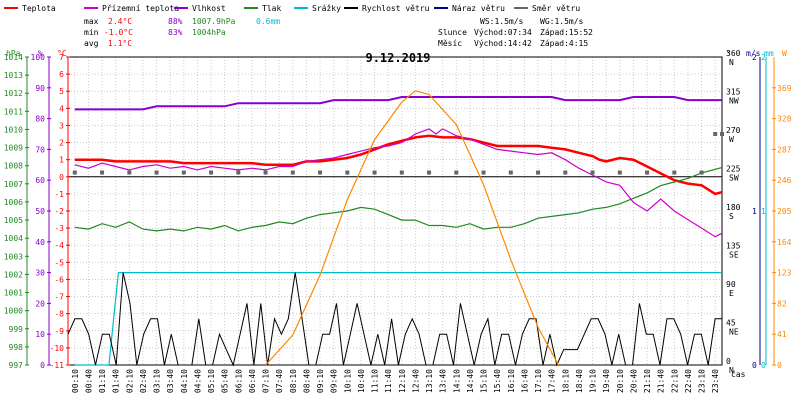  I want to click on wind-dir-tick-label: 270, so click(733, 130).